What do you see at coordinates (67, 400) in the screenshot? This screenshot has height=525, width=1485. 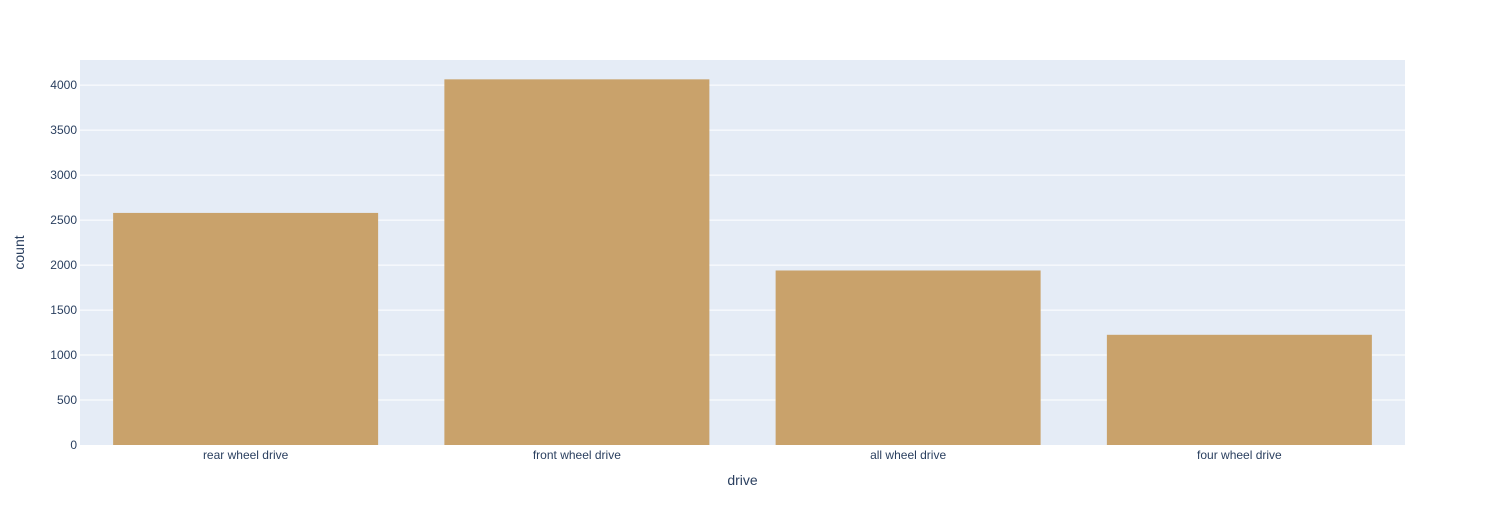 I see `y-tick-label: 500` at bounding box center [67, 400].